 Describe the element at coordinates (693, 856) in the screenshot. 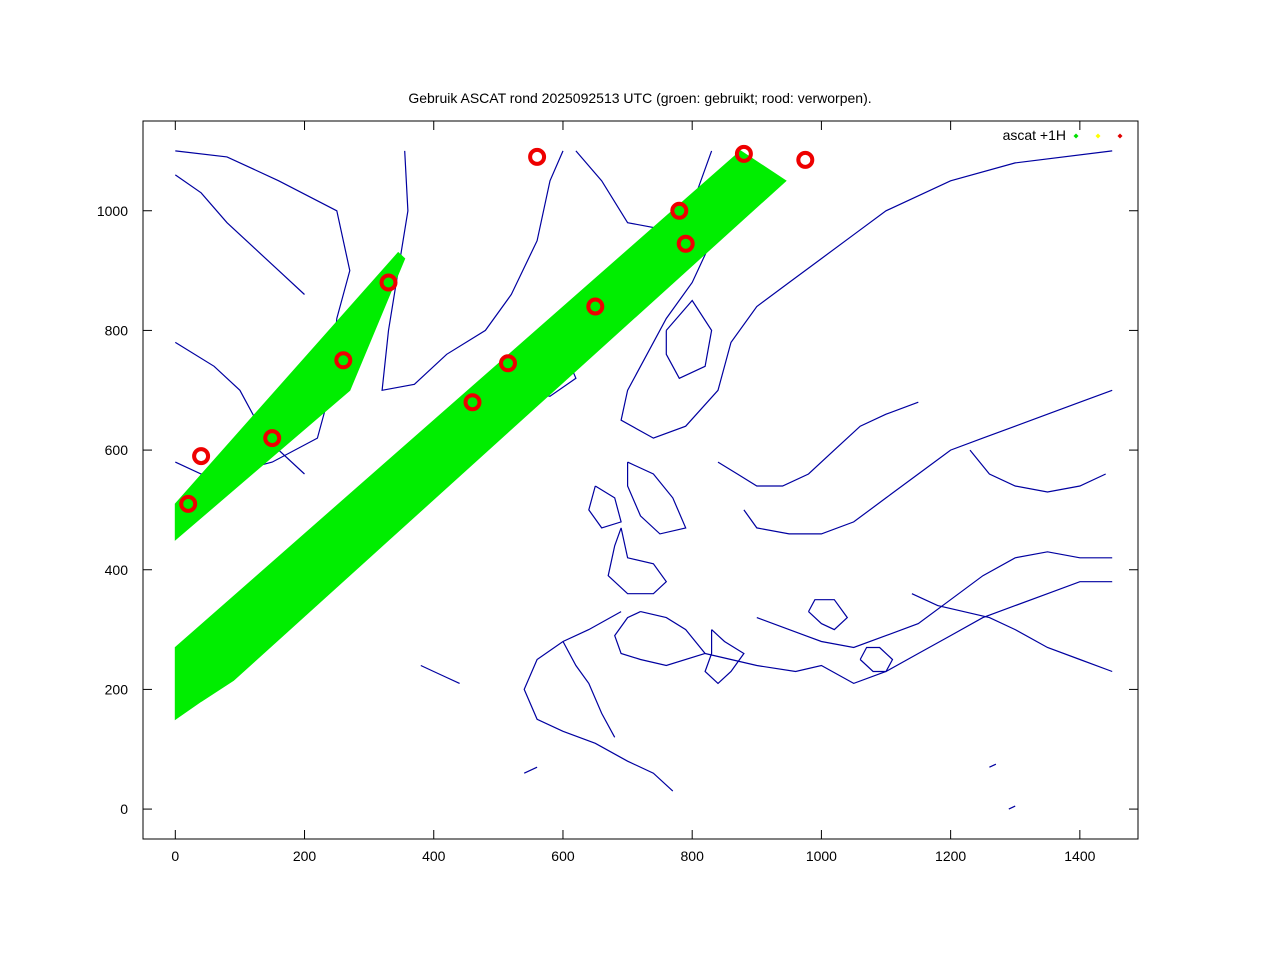

I see `x-tick-label-800: 800` at that location.